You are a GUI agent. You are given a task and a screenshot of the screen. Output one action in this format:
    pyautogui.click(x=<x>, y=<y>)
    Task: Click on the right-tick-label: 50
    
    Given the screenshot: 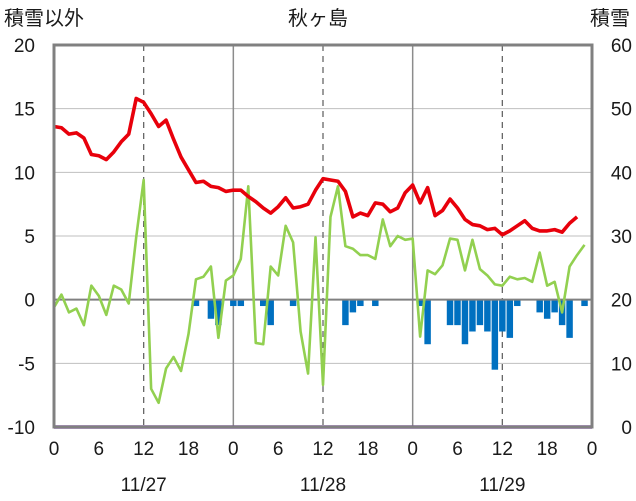 What is the action you would take?
    pyautogui.click(x=621, y=110)
    